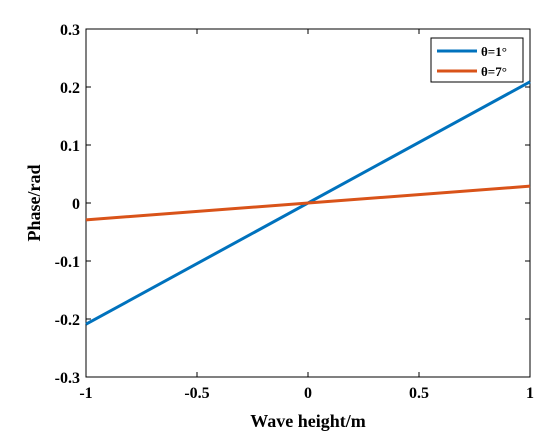 The width and height of the screenshot is (550, 447). What do you see at coordinates (67, 262) in the screenshot?
I see `y-tick-label: -0.1` at bounding box center [67, 262].